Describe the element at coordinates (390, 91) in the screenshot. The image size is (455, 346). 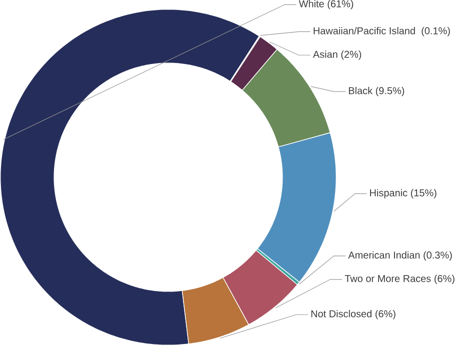
I see `data-label: (9.5%)` at that location.